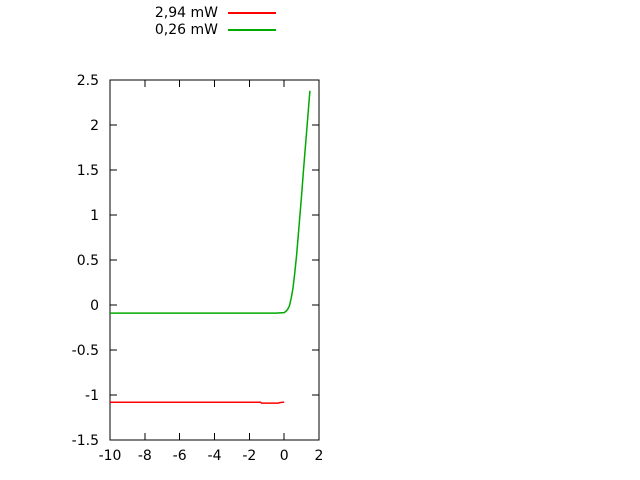 This screenshot has height=480, width=640. I want to click on y-tick-label: 1.5, so click(88, 171).